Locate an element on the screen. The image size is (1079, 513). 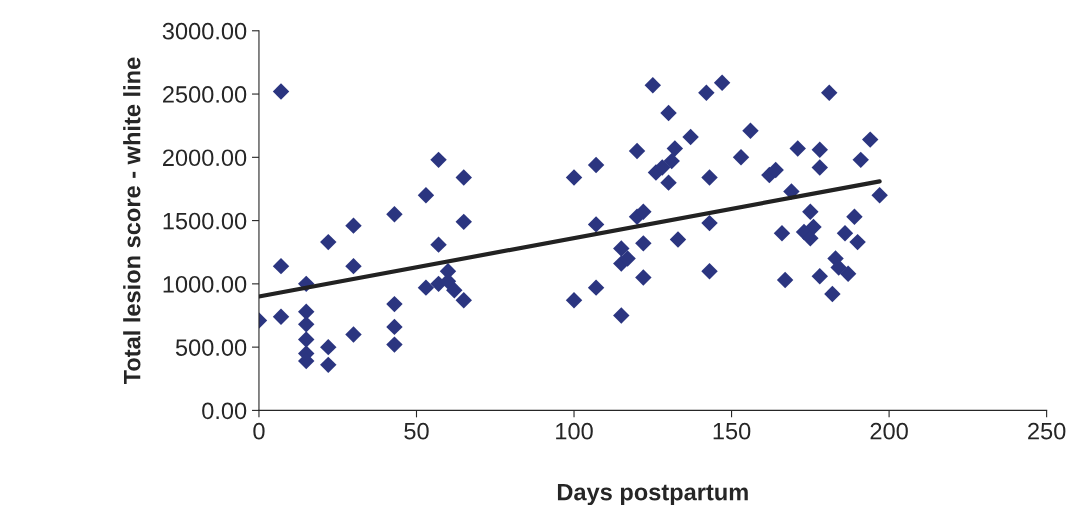
x-tick-label: 0 is located at coordinates (259, 431).